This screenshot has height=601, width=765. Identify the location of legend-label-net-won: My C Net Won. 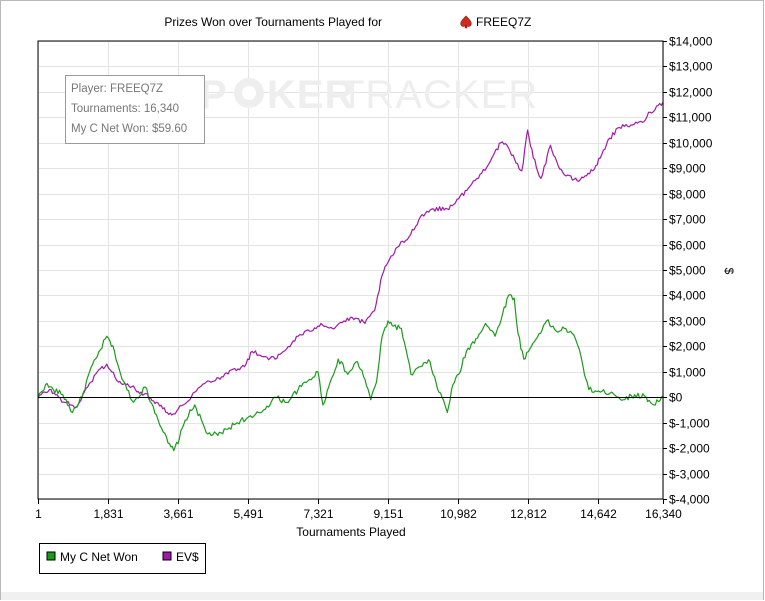
(99, 557).